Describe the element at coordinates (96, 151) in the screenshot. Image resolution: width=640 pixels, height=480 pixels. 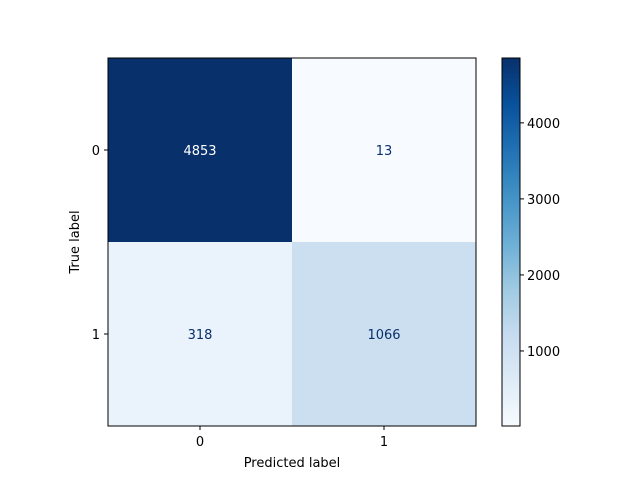
I see `y-tick-label: 0` at that location.